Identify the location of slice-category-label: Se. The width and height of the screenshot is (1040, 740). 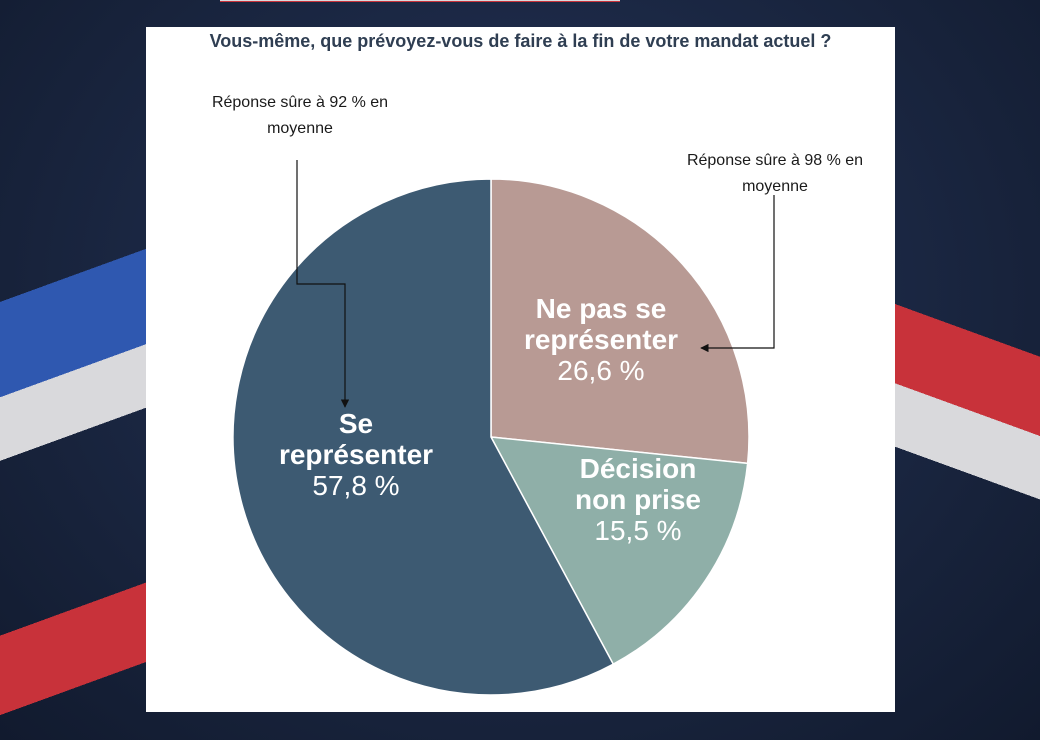
(356, 423).